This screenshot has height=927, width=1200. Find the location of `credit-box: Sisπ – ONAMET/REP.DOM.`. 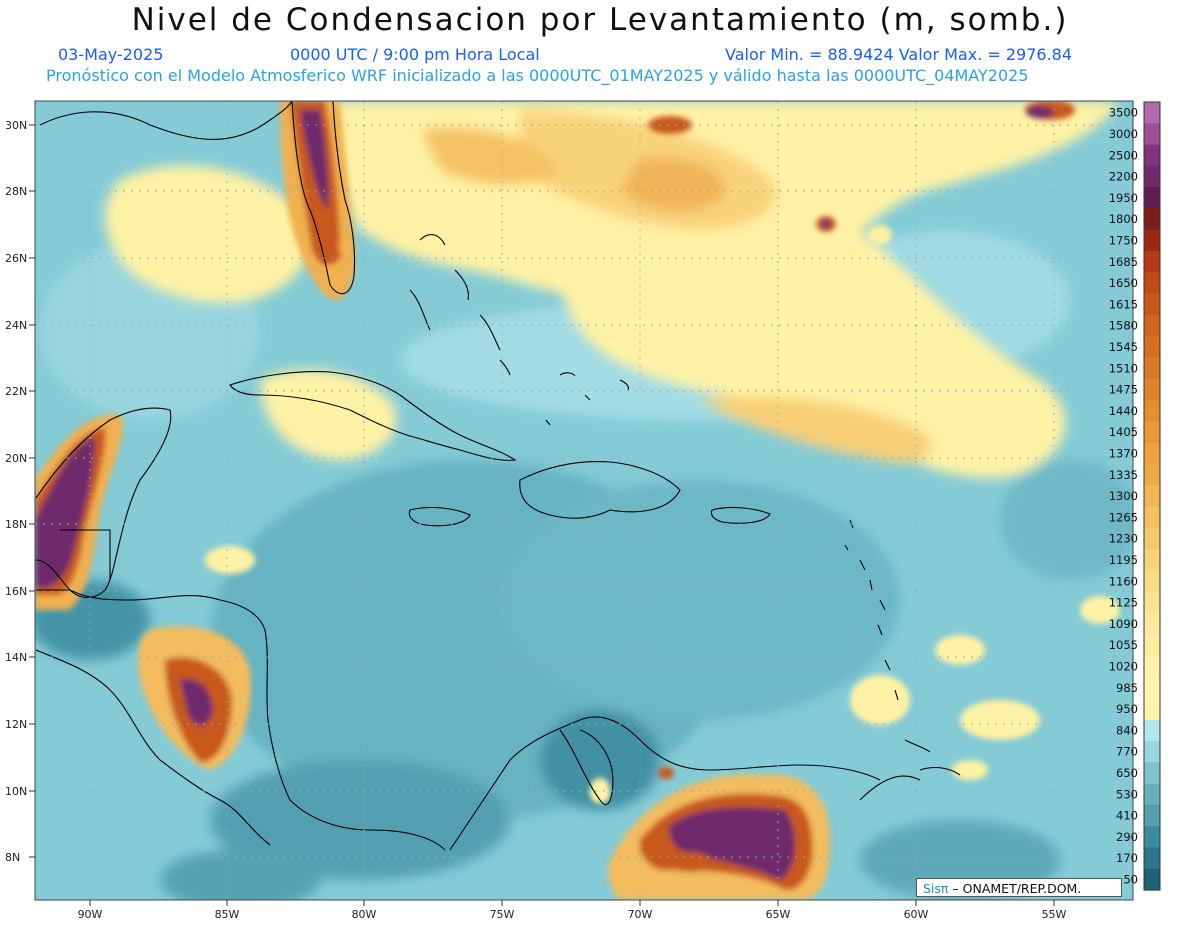

credit-box: Sisπ – ONAMET/REP.DOM. is located at coordinates (1019, 887).